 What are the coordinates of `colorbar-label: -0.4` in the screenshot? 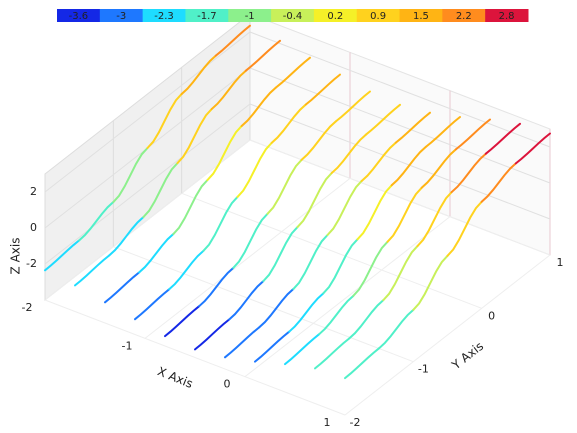 It's located at (293, 16).